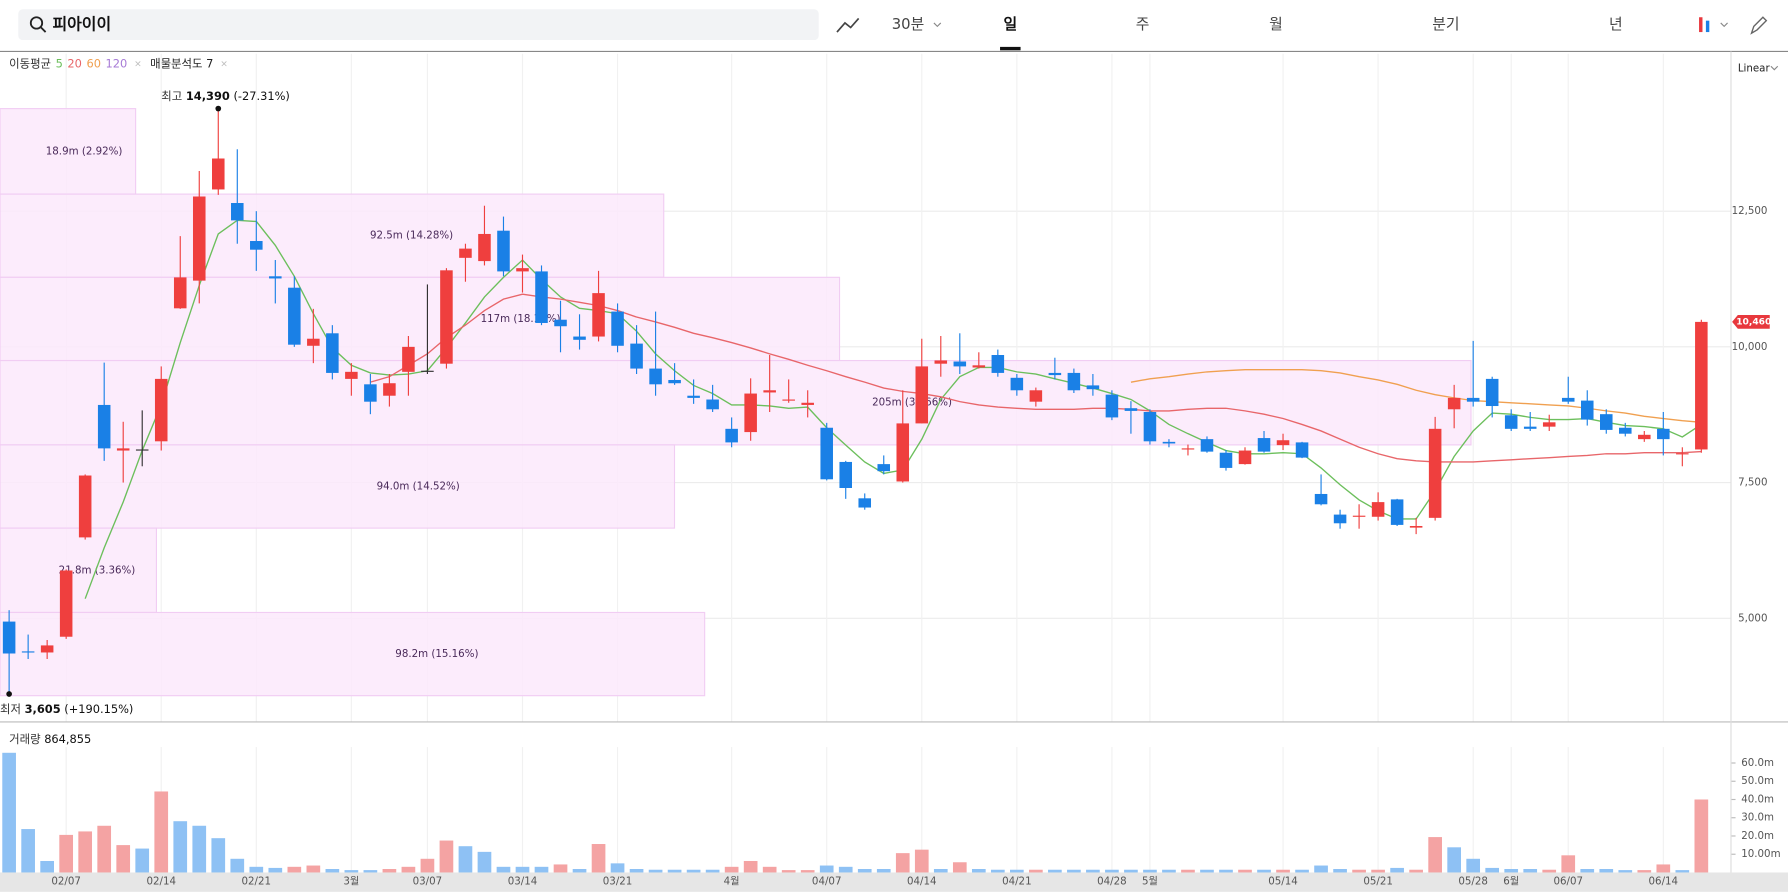 Image resolution: width=1788 pixels, height=892 pixels. What do you see at coordinates (74, 63) in the screenshot?
I see `ma-legend-item: 20` at bounding box center [74, 63].